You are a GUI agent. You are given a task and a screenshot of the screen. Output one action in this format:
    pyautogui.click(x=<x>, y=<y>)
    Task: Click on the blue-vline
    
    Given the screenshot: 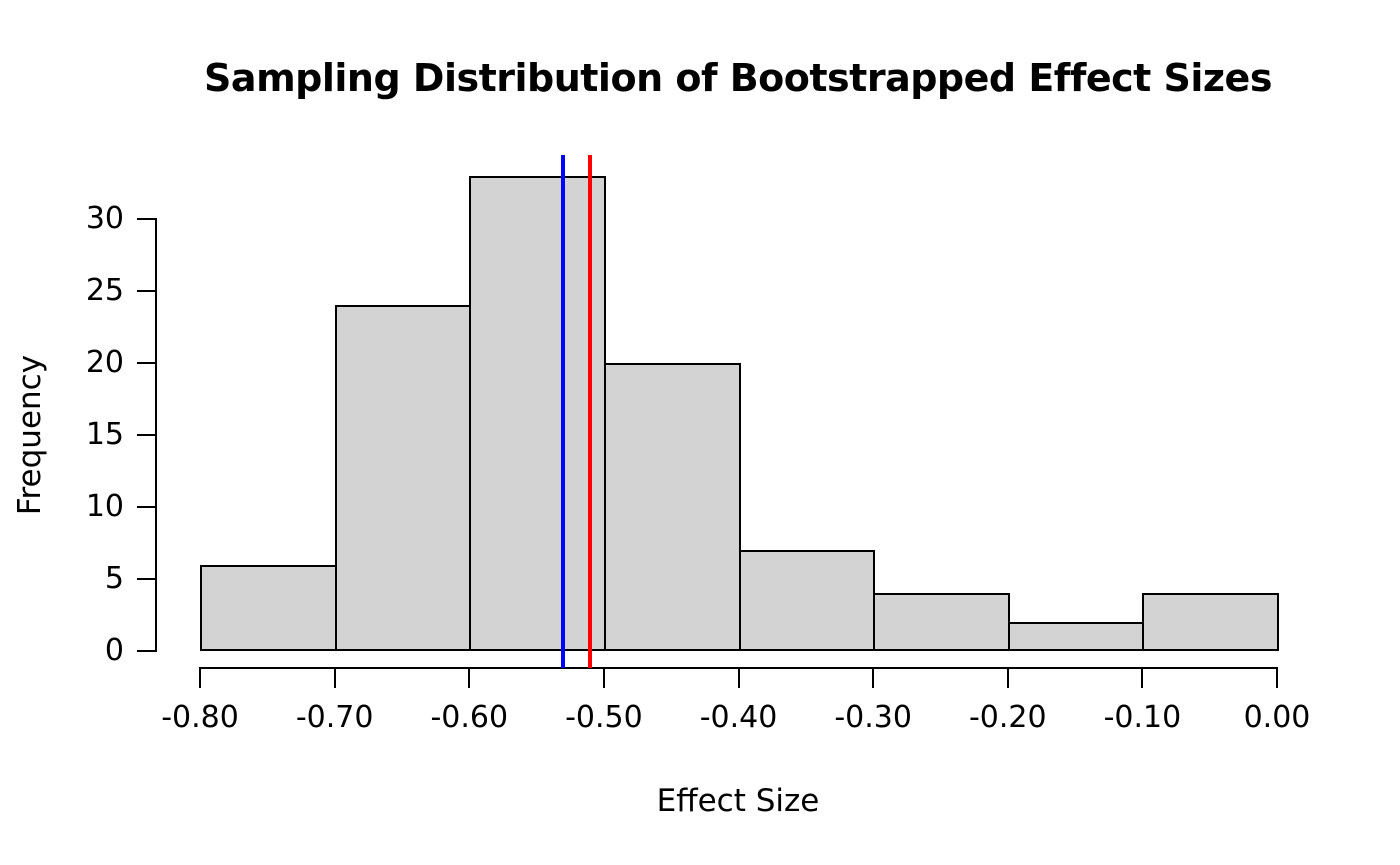 What is the action you would take?
    pyautogui.click(x=563, y=411)
    